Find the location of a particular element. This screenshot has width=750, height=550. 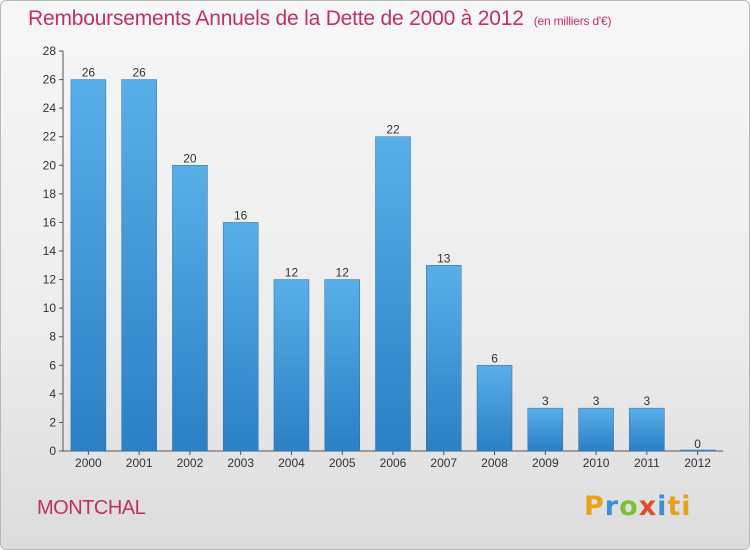

x-tick-label: 2004 is located at coordinates (291, 463).